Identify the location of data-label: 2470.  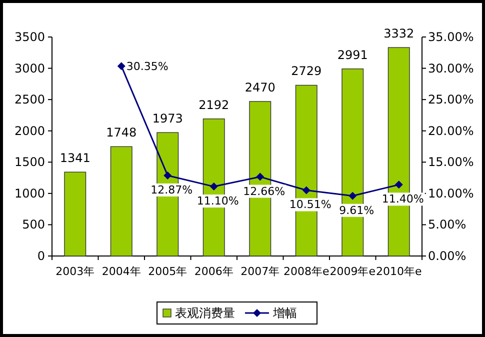
(260, 87).